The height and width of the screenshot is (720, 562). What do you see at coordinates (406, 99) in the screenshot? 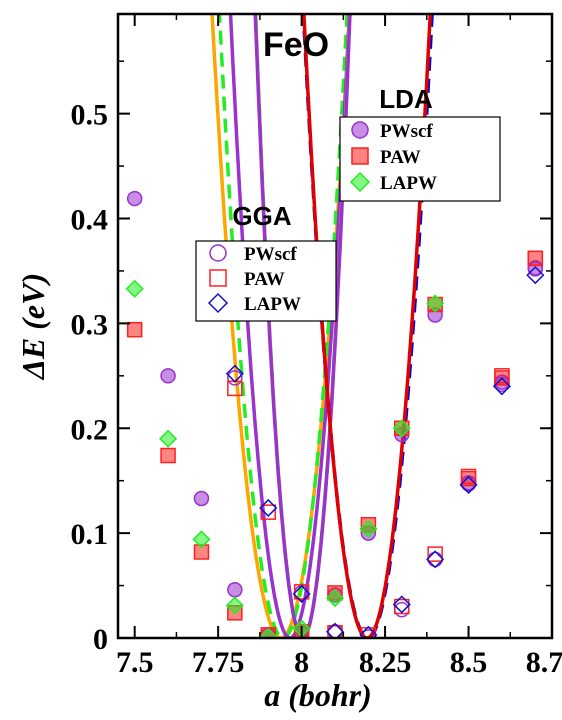
I see `legend-lda-title: LDA` at bounding box center [406, 99].